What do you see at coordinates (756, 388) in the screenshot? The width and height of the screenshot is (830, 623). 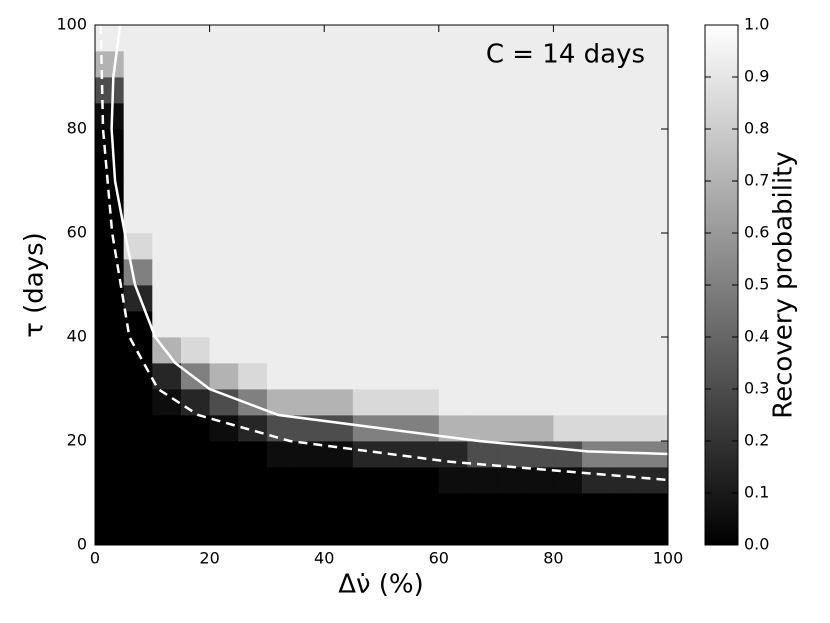 I see `colorbar-tick-label: 0.3` at bounding box center [756, 388].